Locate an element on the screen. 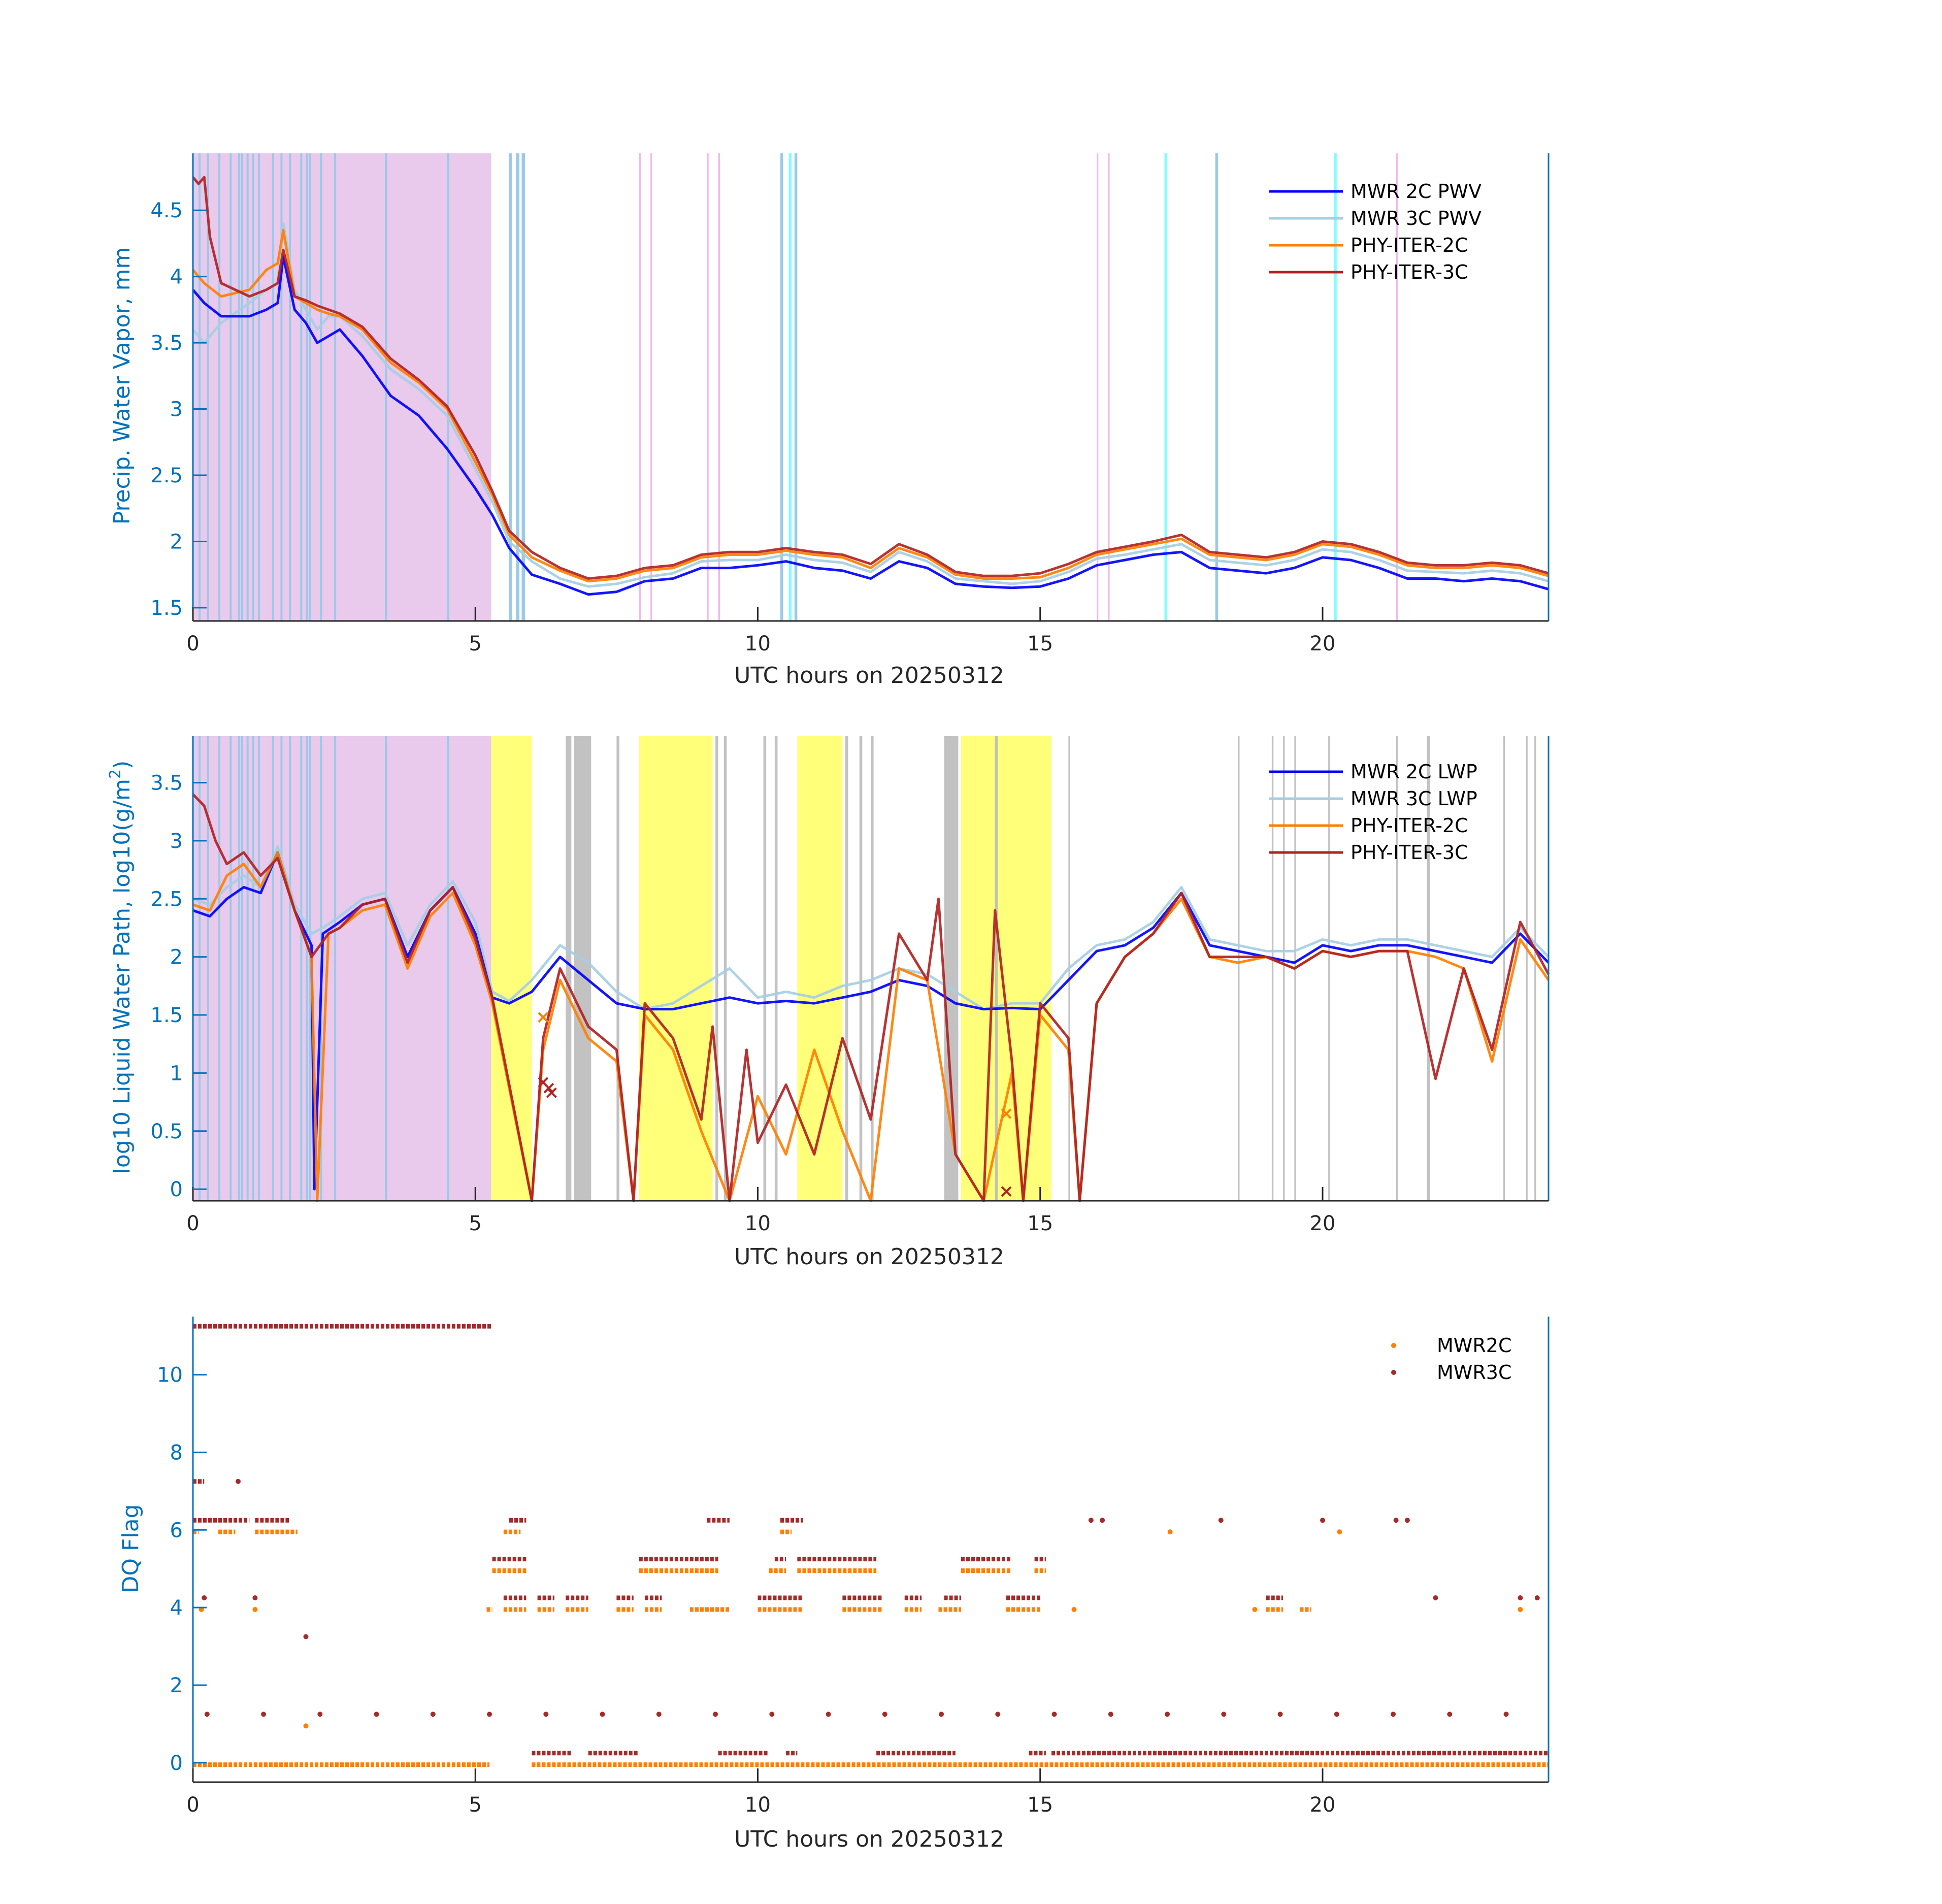 This screenshot has height=1904, width=1942. dq-legend: MWR2C MWR3C is located at coordinates (1451, 1359).